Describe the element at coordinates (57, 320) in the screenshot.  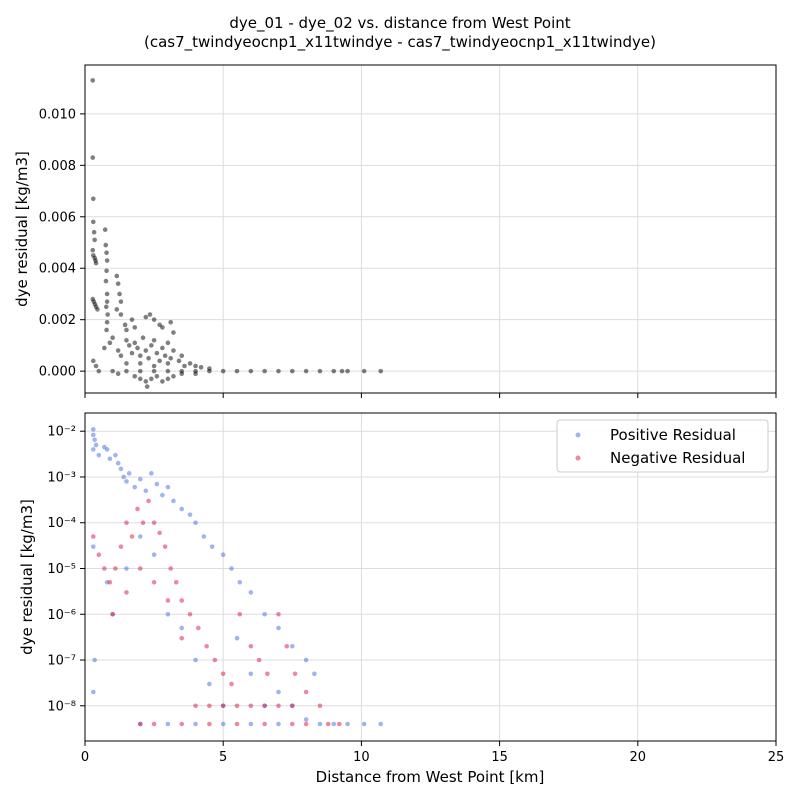
I see `y-tick-label: 0.002` at that location.